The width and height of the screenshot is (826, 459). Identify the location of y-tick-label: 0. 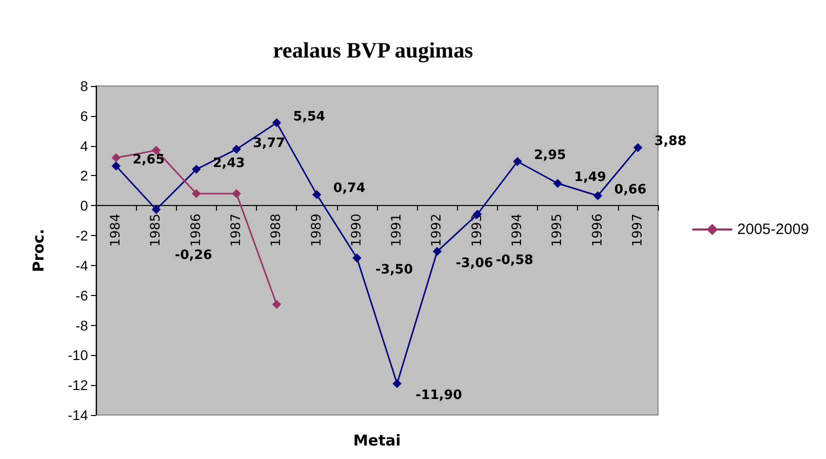
(84, 206).